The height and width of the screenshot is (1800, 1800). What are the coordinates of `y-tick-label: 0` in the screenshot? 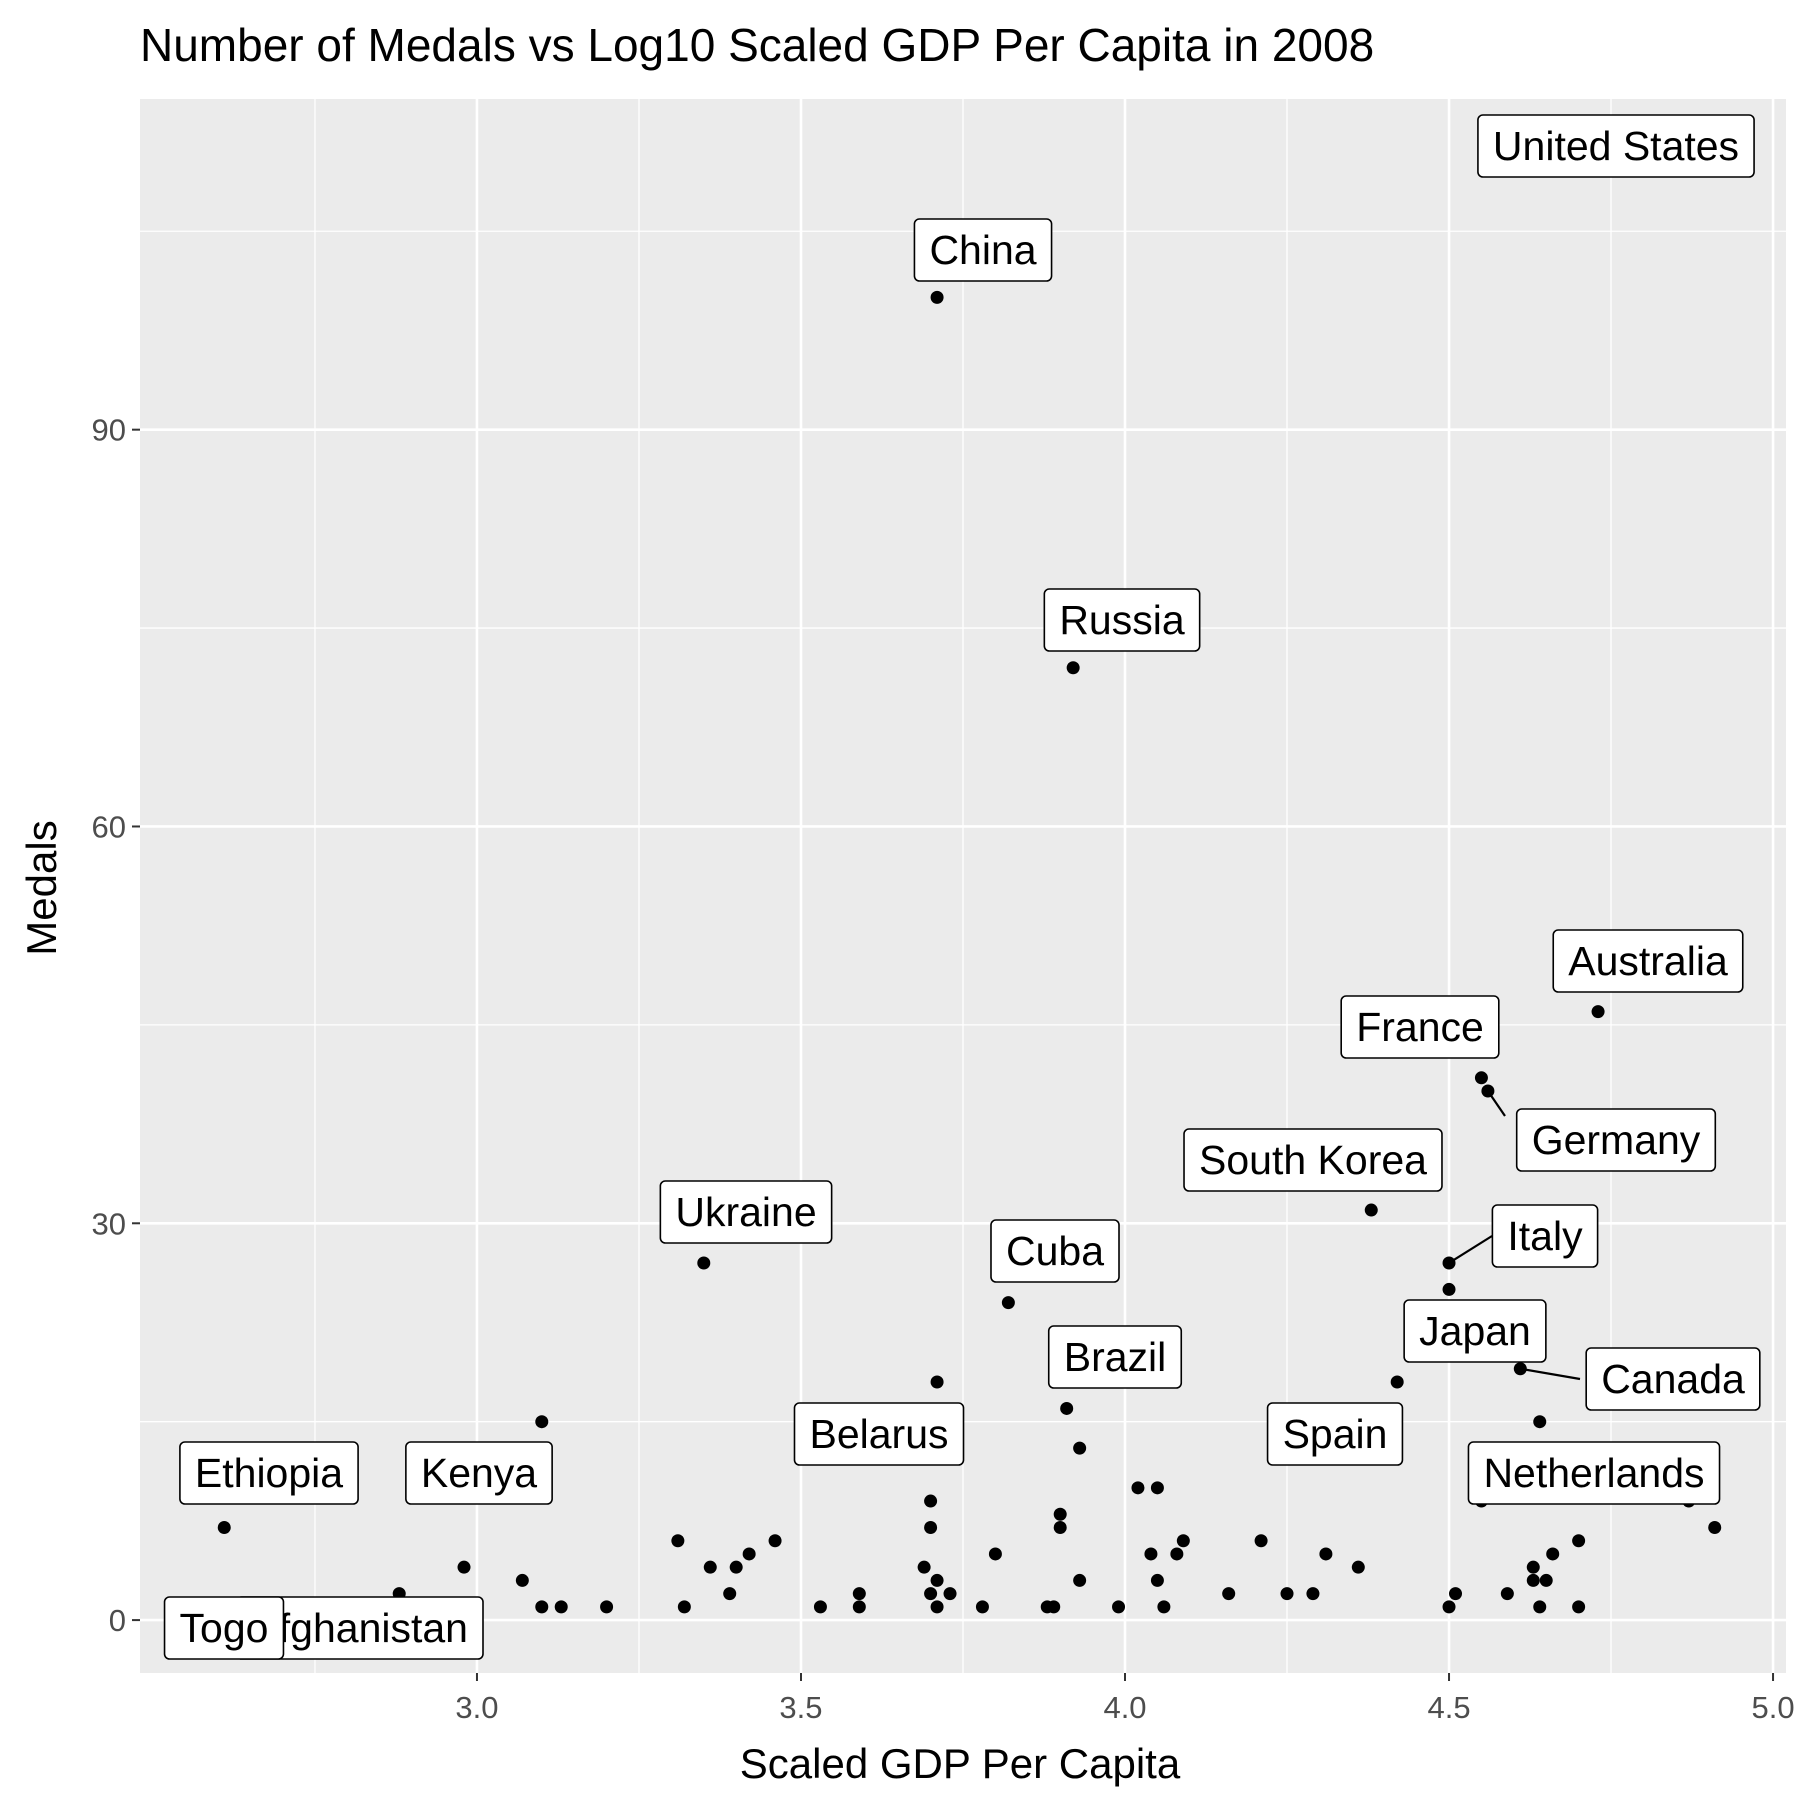 It's located at (117, 1620).